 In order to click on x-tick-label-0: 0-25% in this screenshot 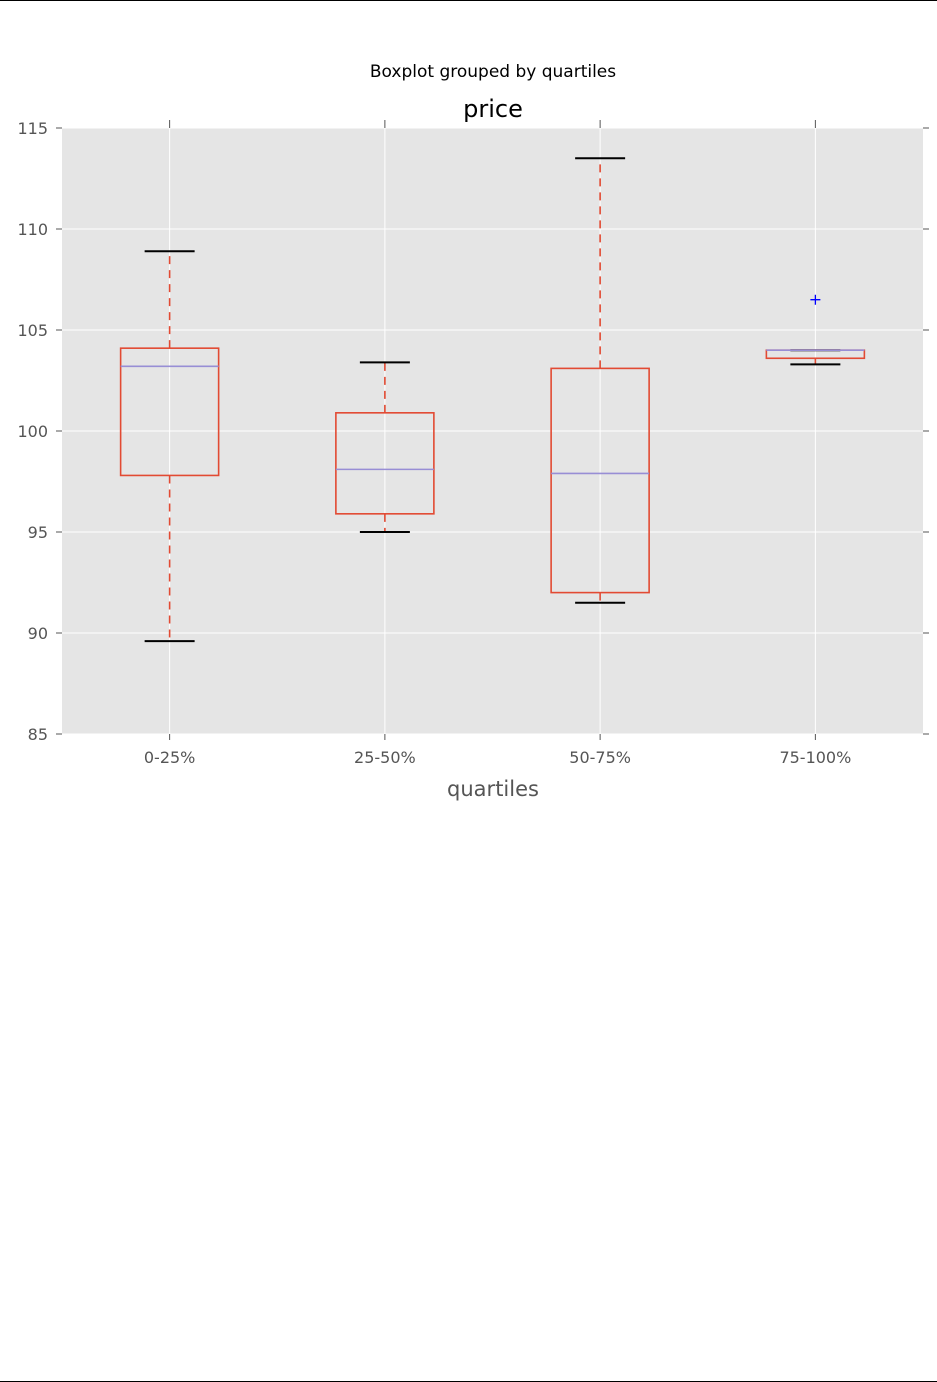, I will do `click(170, 757)`.